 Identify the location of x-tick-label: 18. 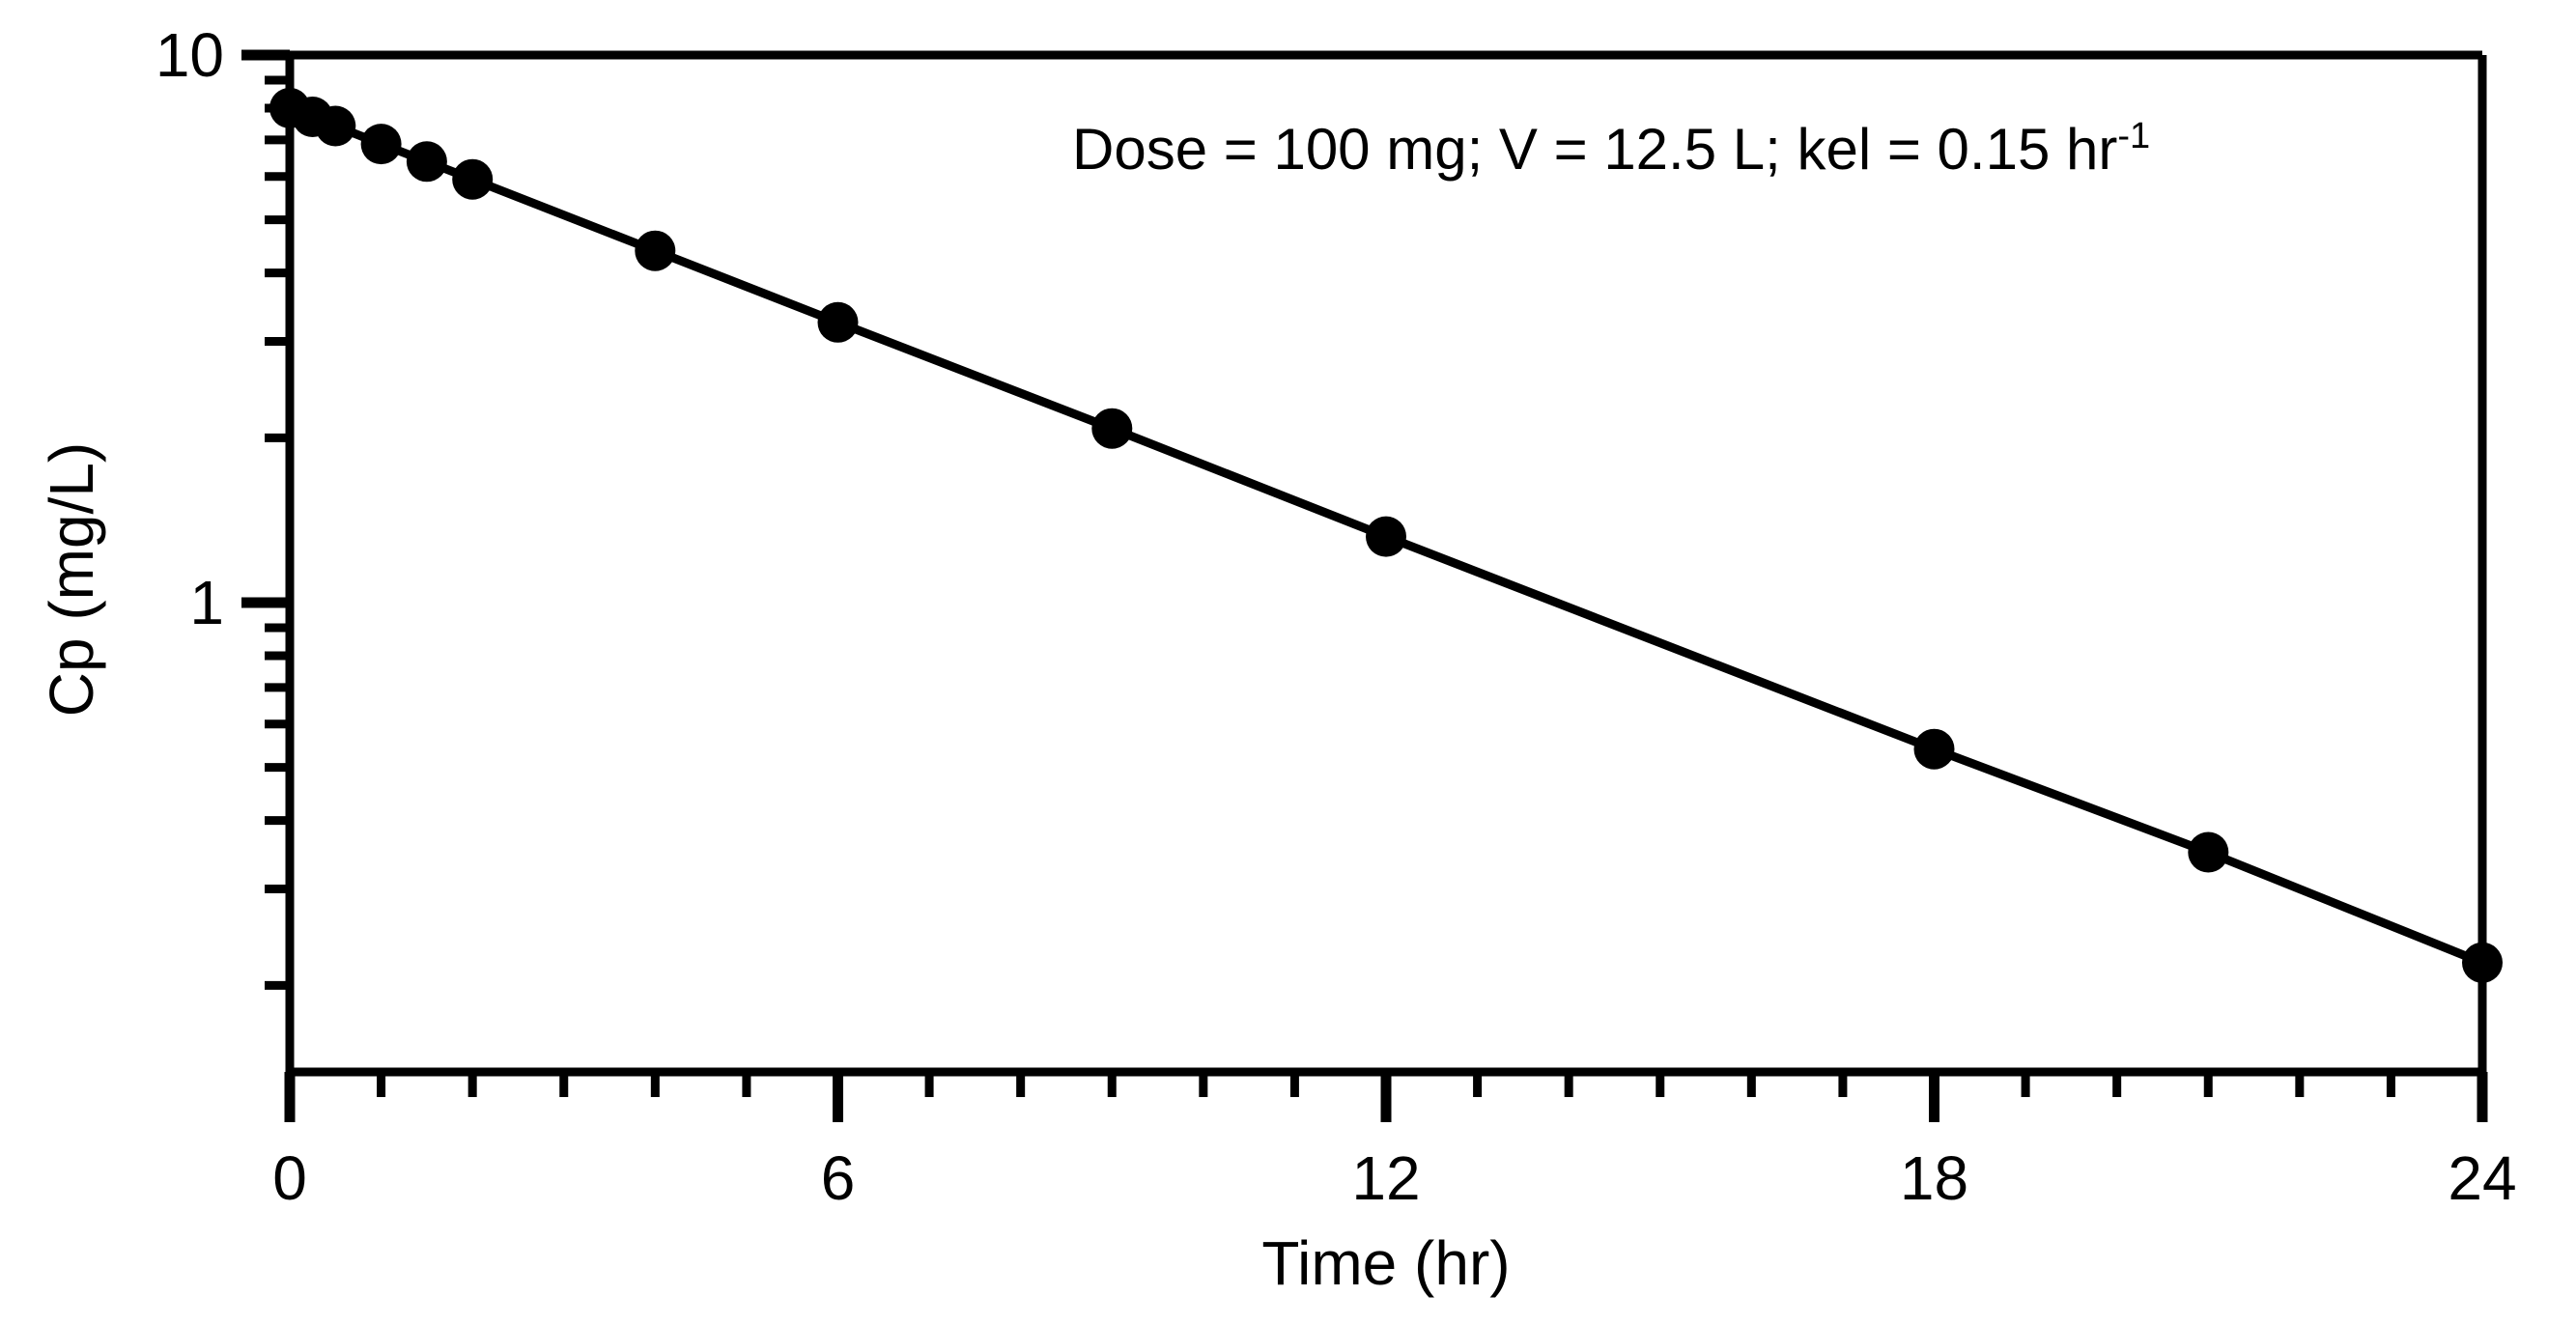
(1934, 1178).